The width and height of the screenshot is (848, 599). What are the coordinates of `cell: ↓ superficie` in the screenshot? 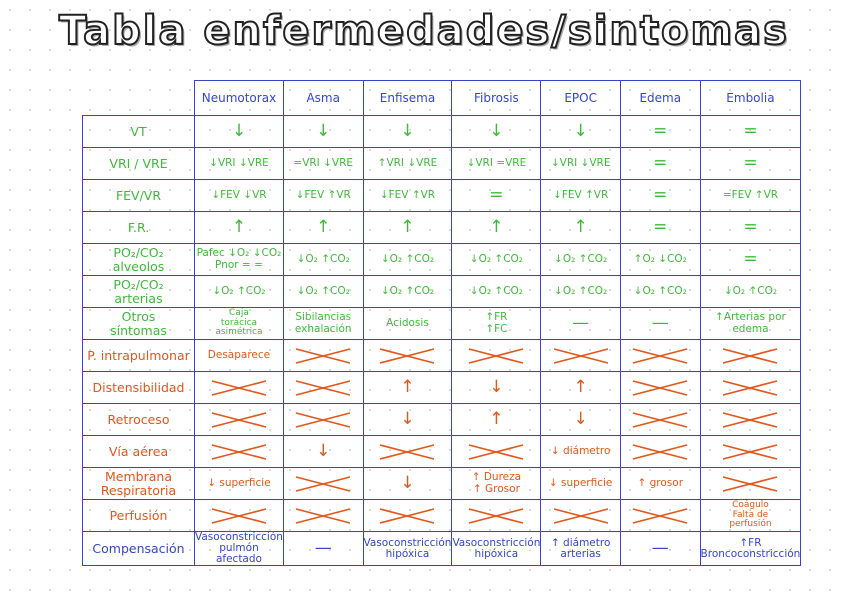 It's located at (580, 483).